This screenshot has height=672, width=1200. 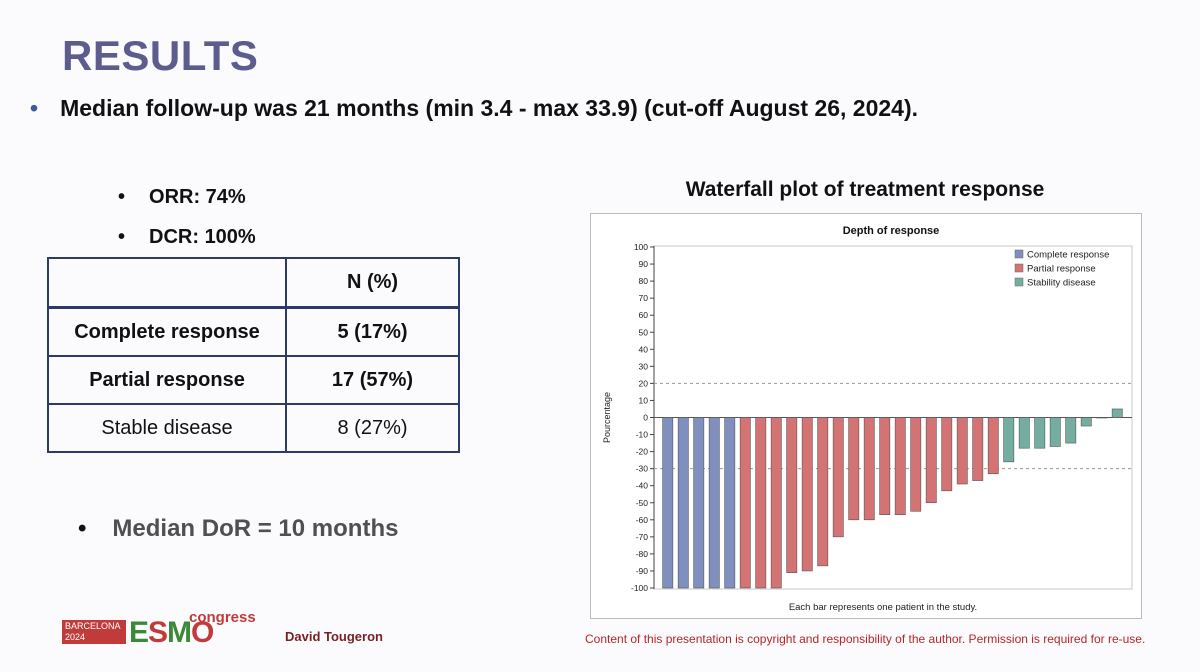 I want to click on table-row: Partial response 17 (57%), so click(x=253, y=380).